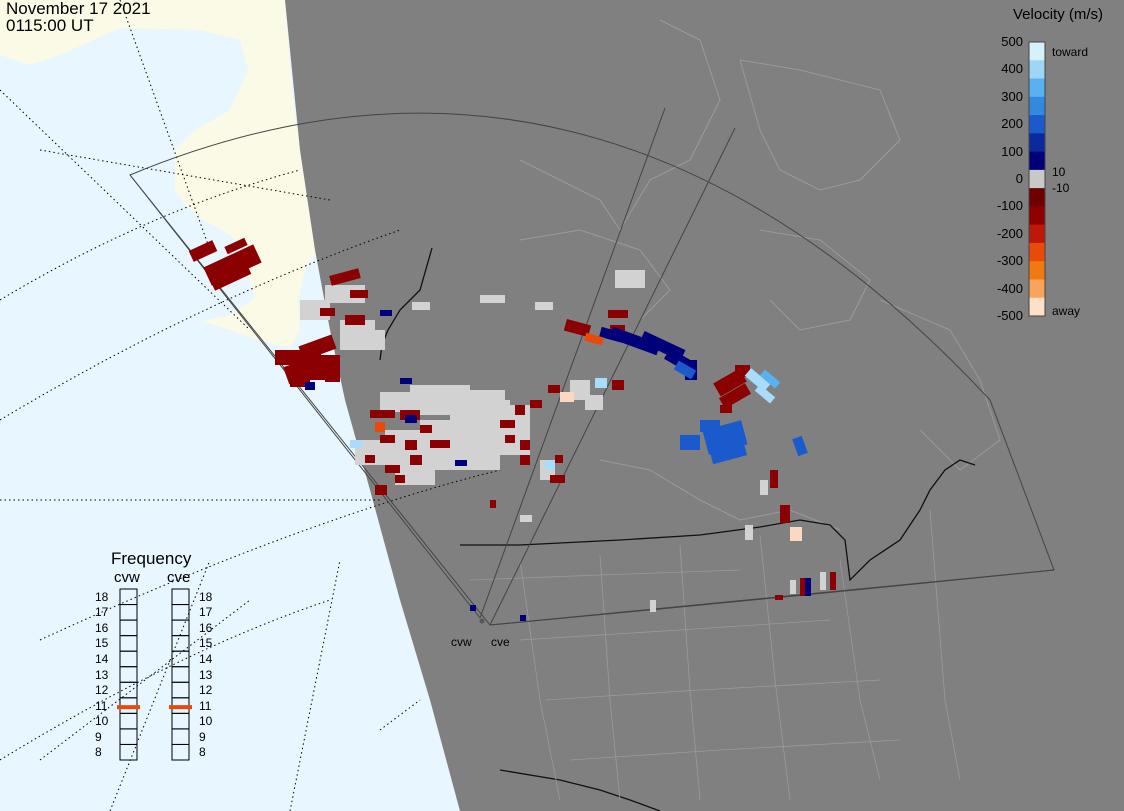 The image size is (1124, 811). I want to click on colorbar-10-label: 10, so click(1059, 172).